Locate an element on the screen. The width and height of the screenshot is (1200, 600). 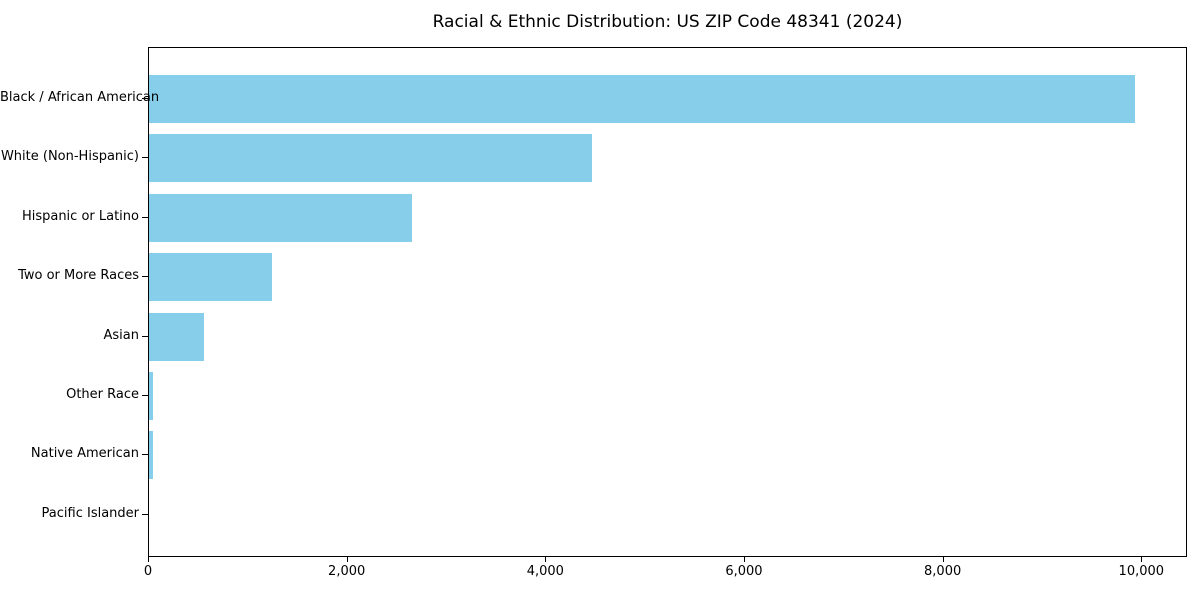
x-tick-label-8-000: 8,000 is located at coordinates (943, 571).